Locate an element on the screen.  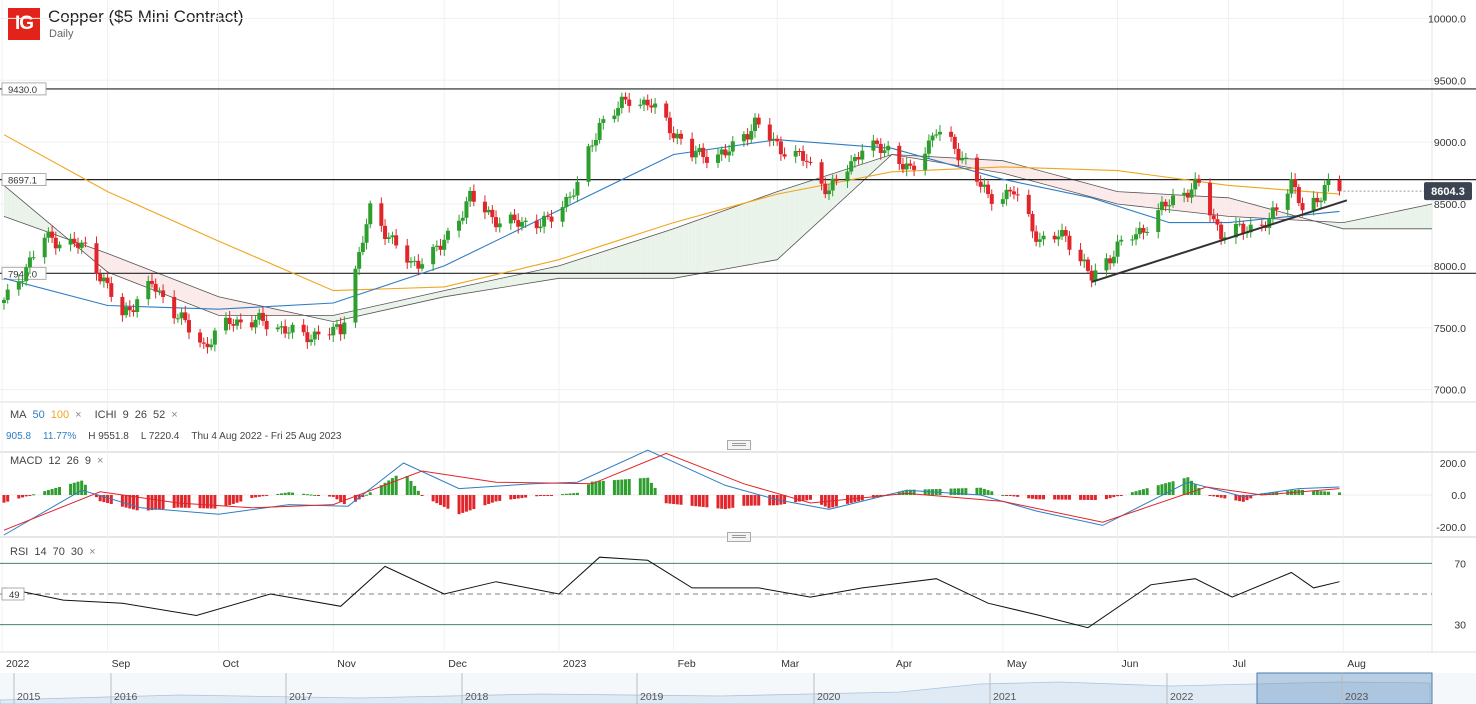
pane-resize-handle-macd is located at coordinates (739, 445).